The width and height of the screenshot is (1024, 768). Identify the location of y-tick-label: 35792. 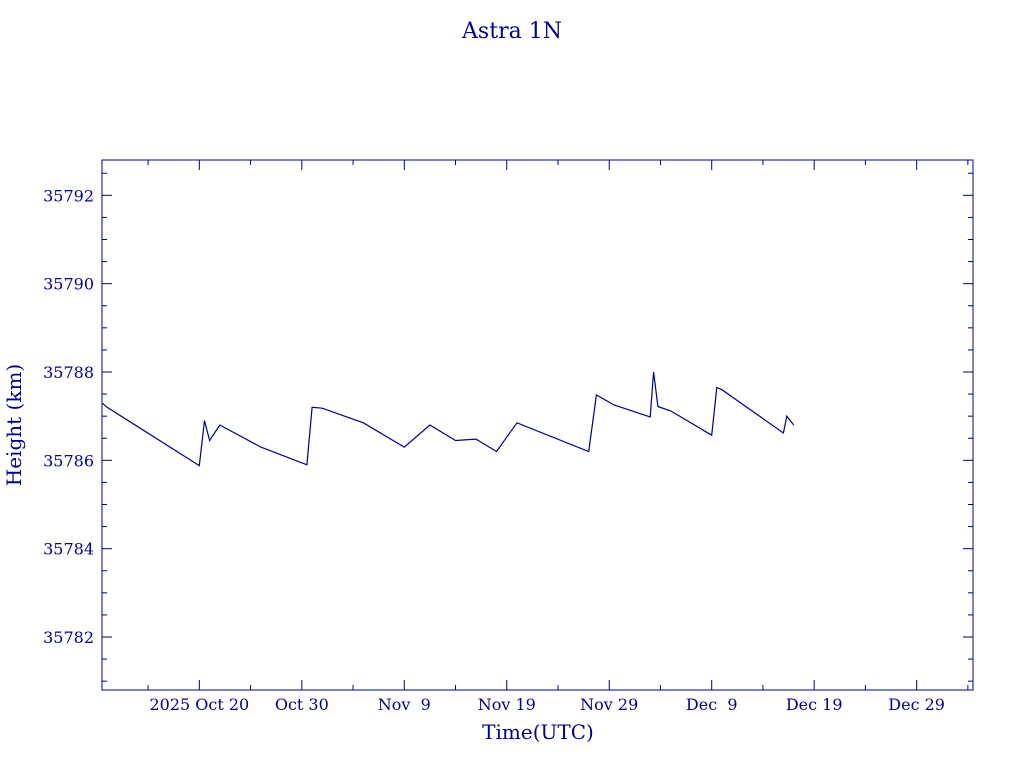
(68, 195).